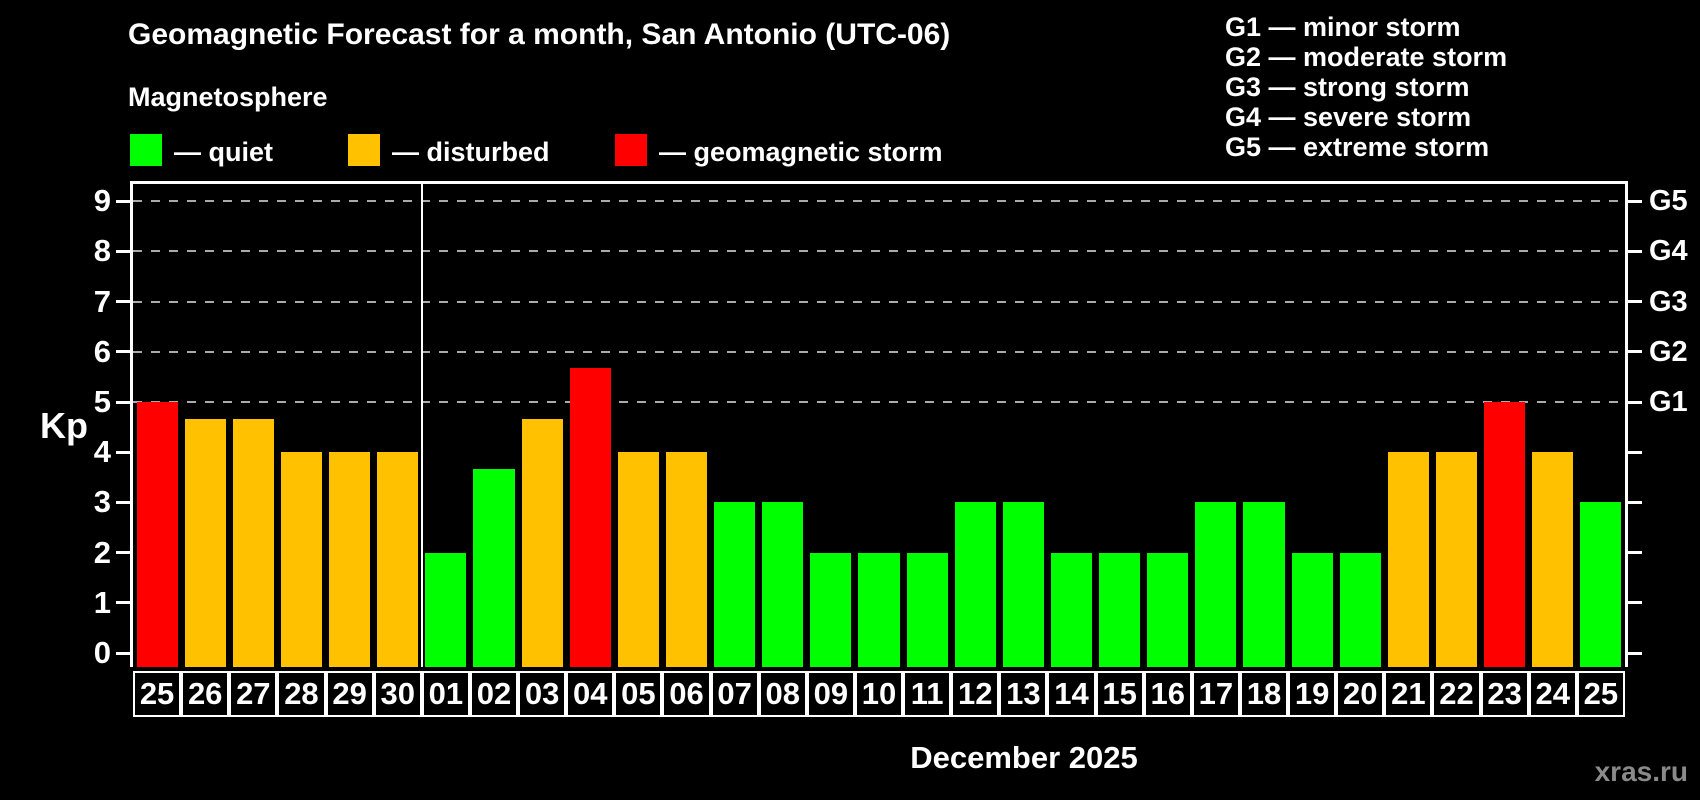  What do you see at coordinates (102, 201) in the screenshot?
I see `y-tick-label-9: 9` at bounding box center [102, 201].